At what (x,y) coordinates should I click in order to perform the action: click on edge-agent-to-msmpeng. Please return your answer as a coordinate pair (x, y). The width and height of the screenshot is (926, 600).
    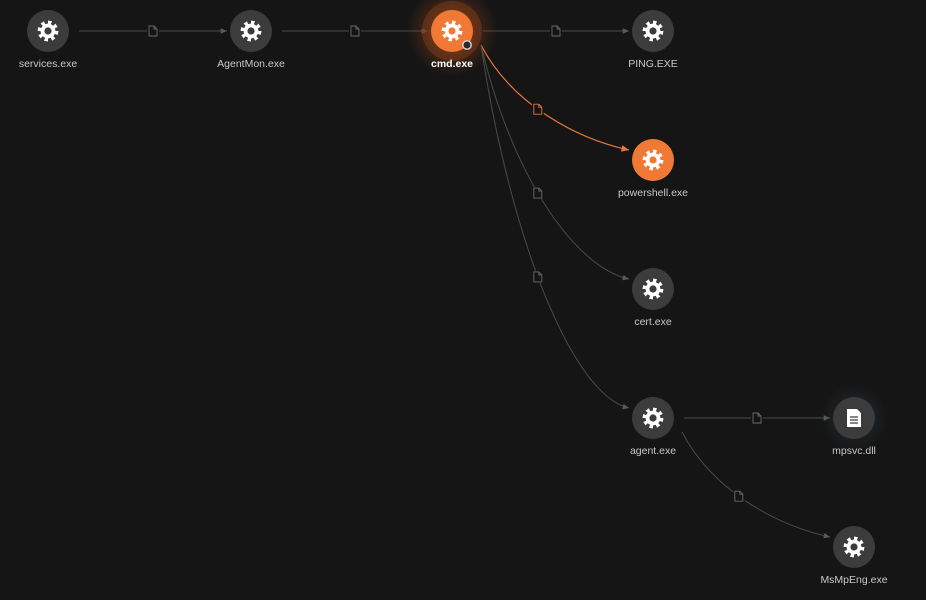
    Looking at the image, I should click on (756, 485).